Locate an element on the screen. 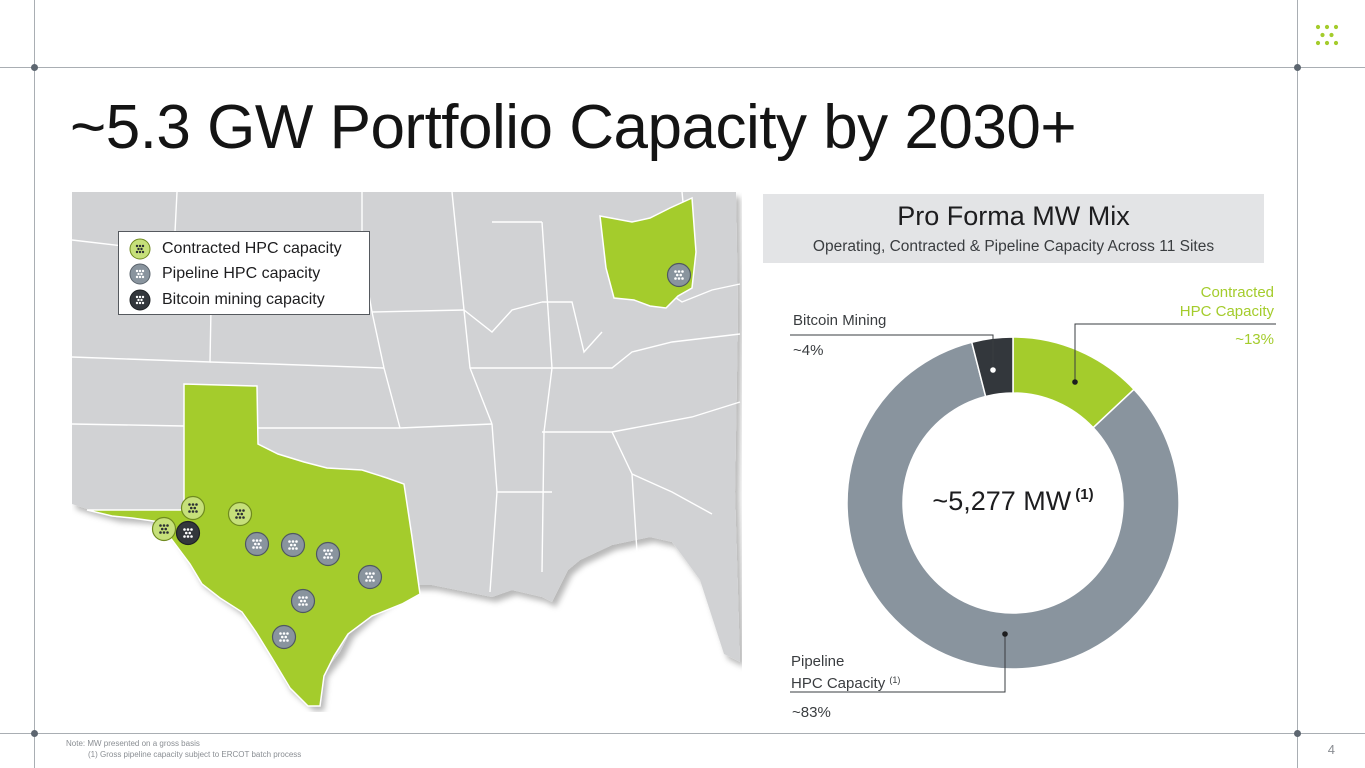 The image size is (1365, 768). contracted-marker-icon is located at coordinates (140, 249).